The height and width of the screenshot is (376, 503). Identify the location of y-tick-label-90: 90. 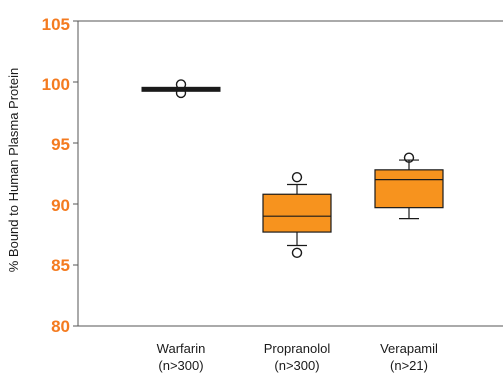
(60, 205).